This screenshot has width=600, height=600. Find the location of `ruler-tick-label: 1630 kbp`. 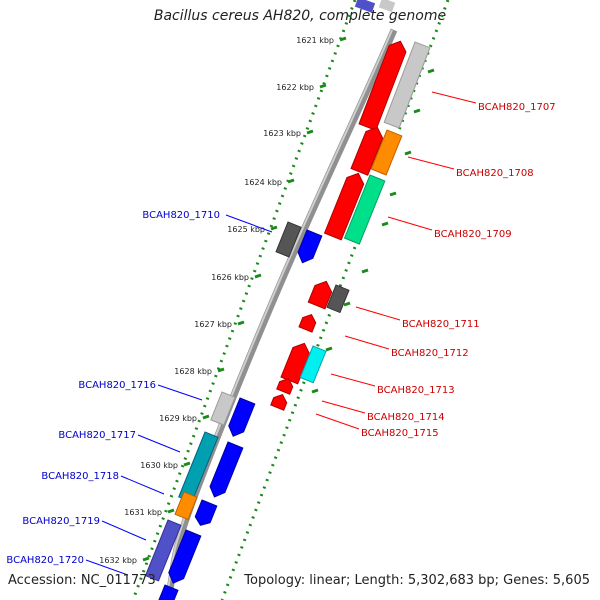

ruler-tick-label: 1630 kbp is located at coordinates (159, 465).